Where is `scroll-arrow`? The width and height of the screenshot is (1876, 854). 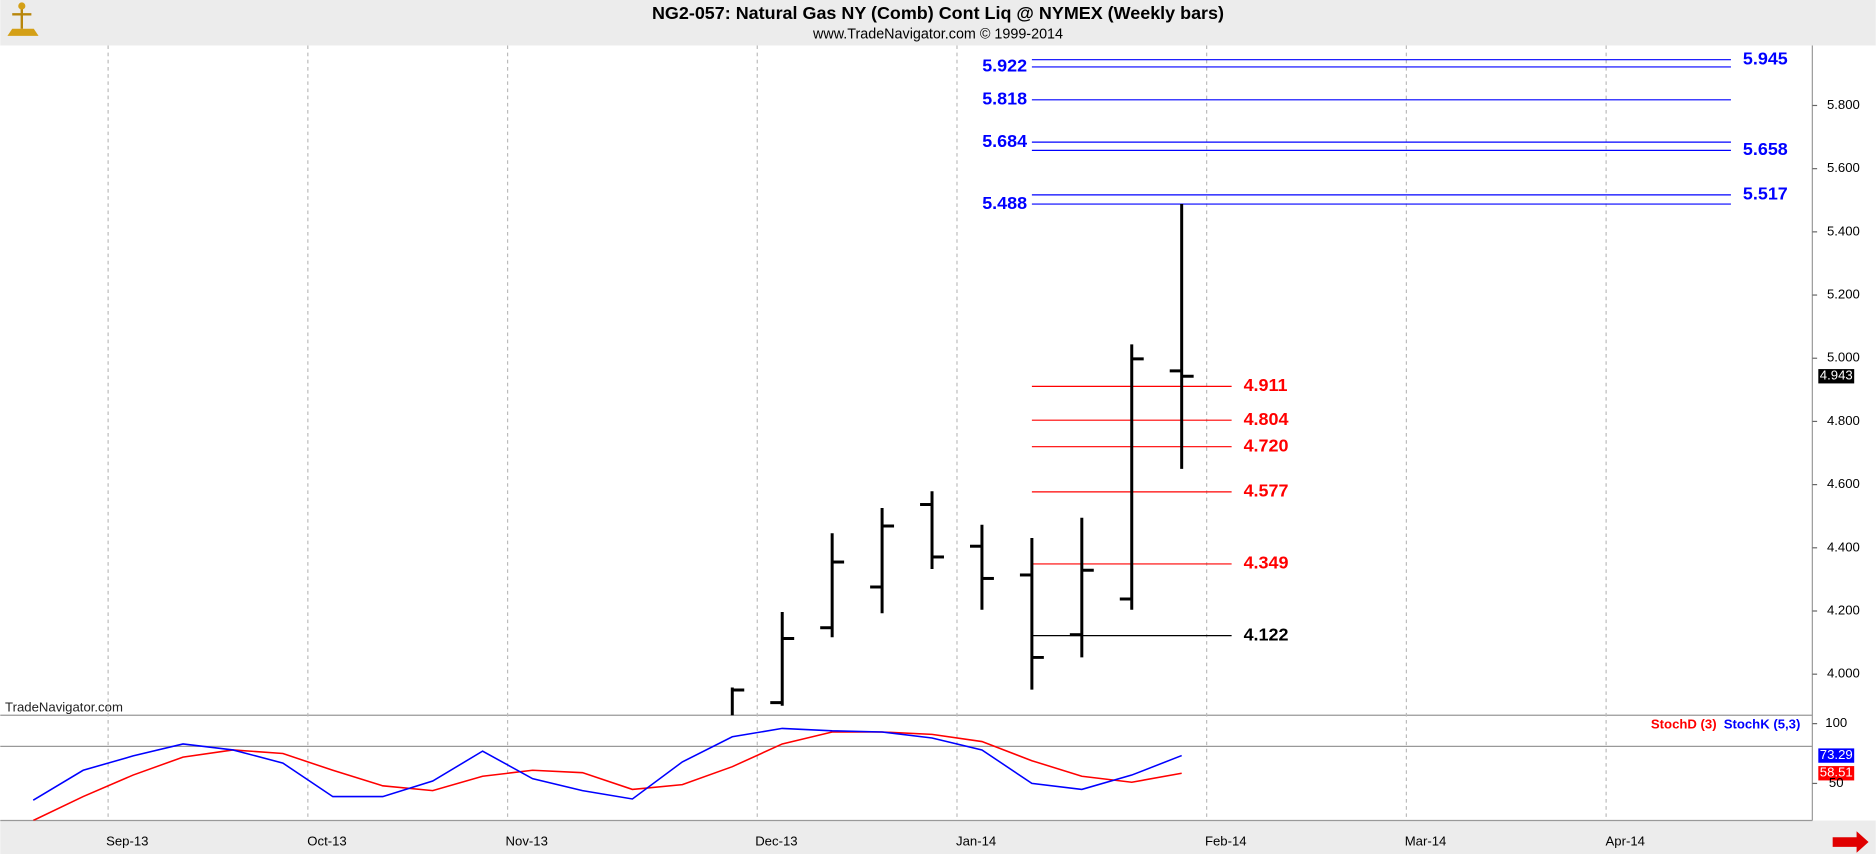
scroll-arrow is located at coordinates (1850, 842).